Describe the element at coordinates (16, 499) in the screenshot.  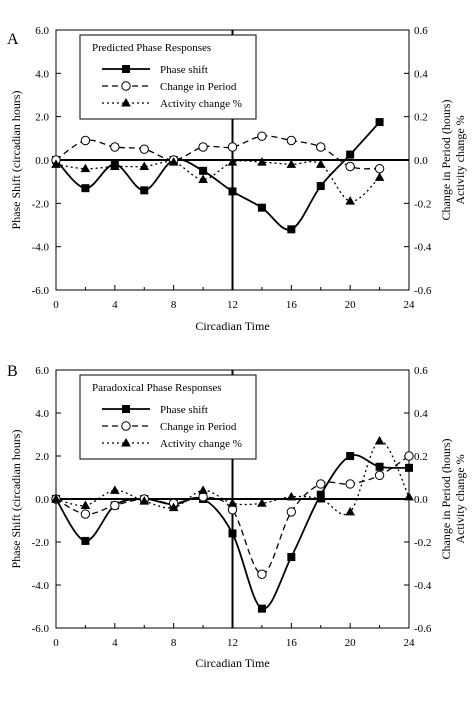
I see `y-left-axis-label: Phase Shift (circadian hours)` at that location.